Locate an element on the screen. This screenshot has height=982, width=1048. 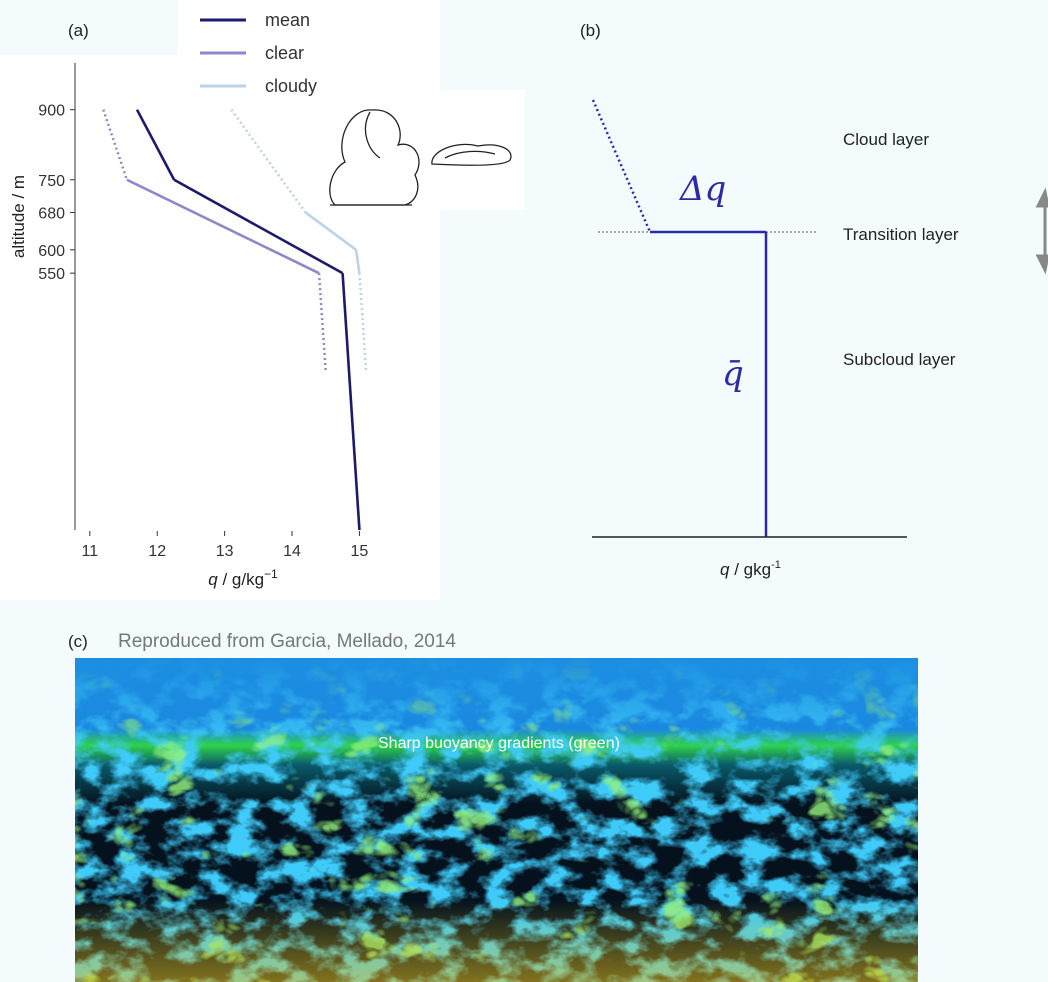
y-tick-label: 900 is located at coordinates (51, 111).